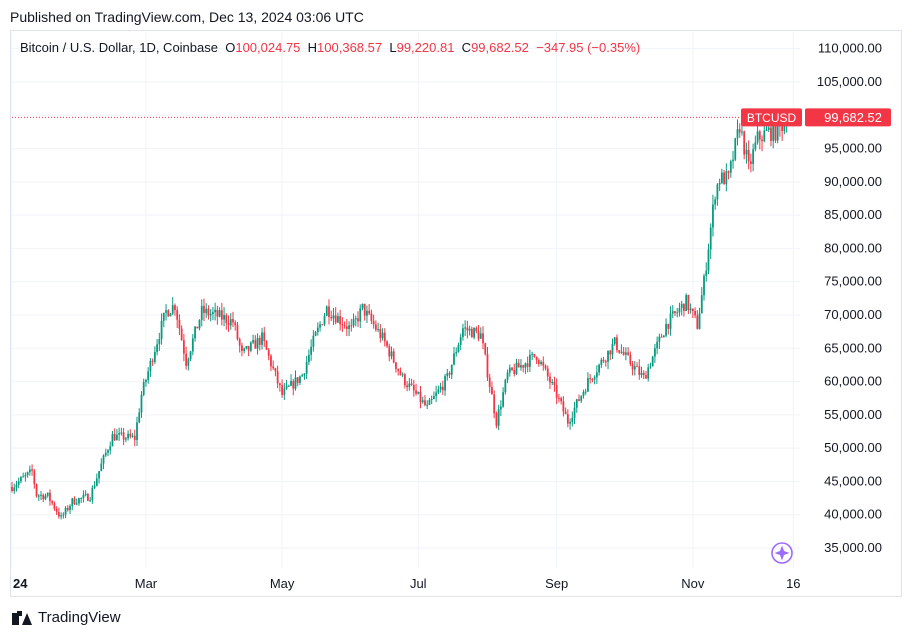 This screenshot has width=912, height=638. I want to click on time-axis: 24 Mar May Jul Sep Nov 16, so click(407, 583).